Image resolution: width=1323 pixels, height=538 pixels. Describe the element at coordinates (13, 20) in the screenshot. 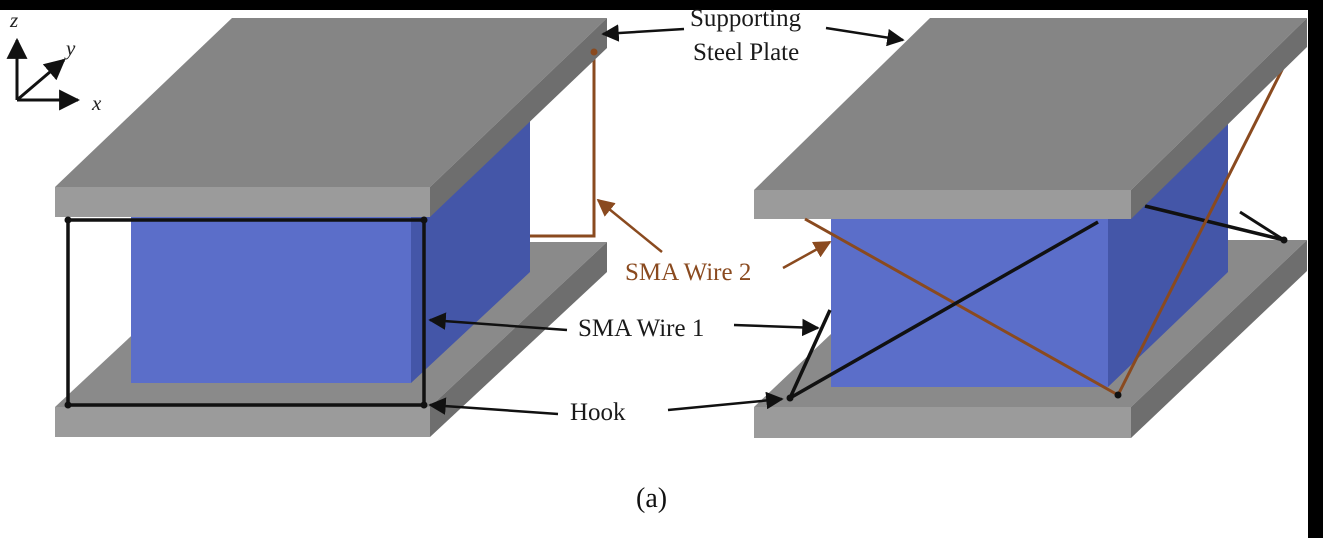

I see `z-axis-label: z` at that location.